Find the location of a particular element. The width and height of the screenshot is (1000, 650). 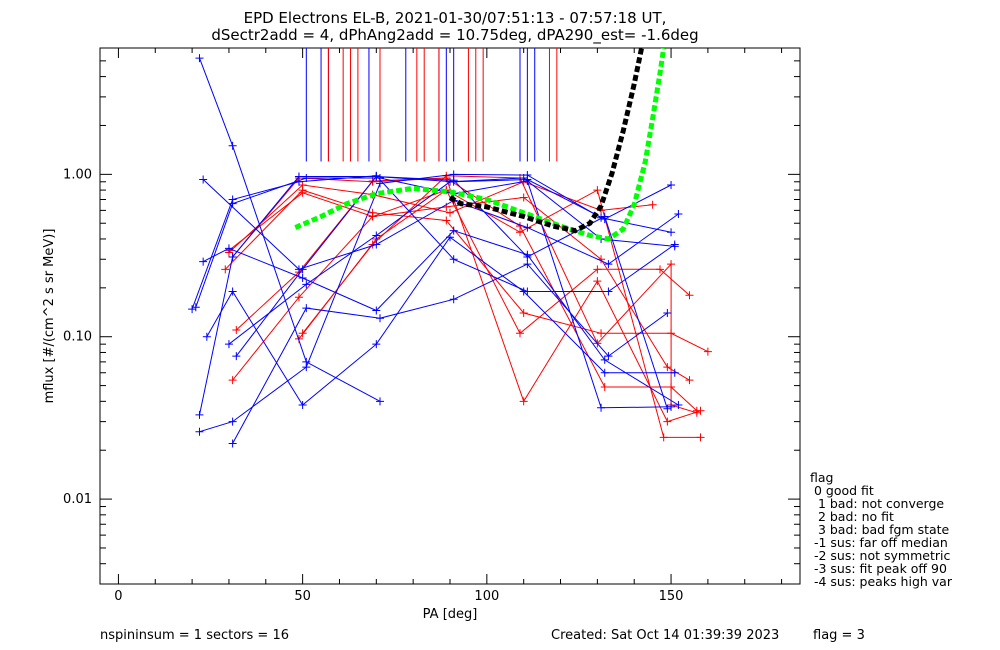

legend-entry: -4 sus: peaks high var is located at coordinates (881, 581).